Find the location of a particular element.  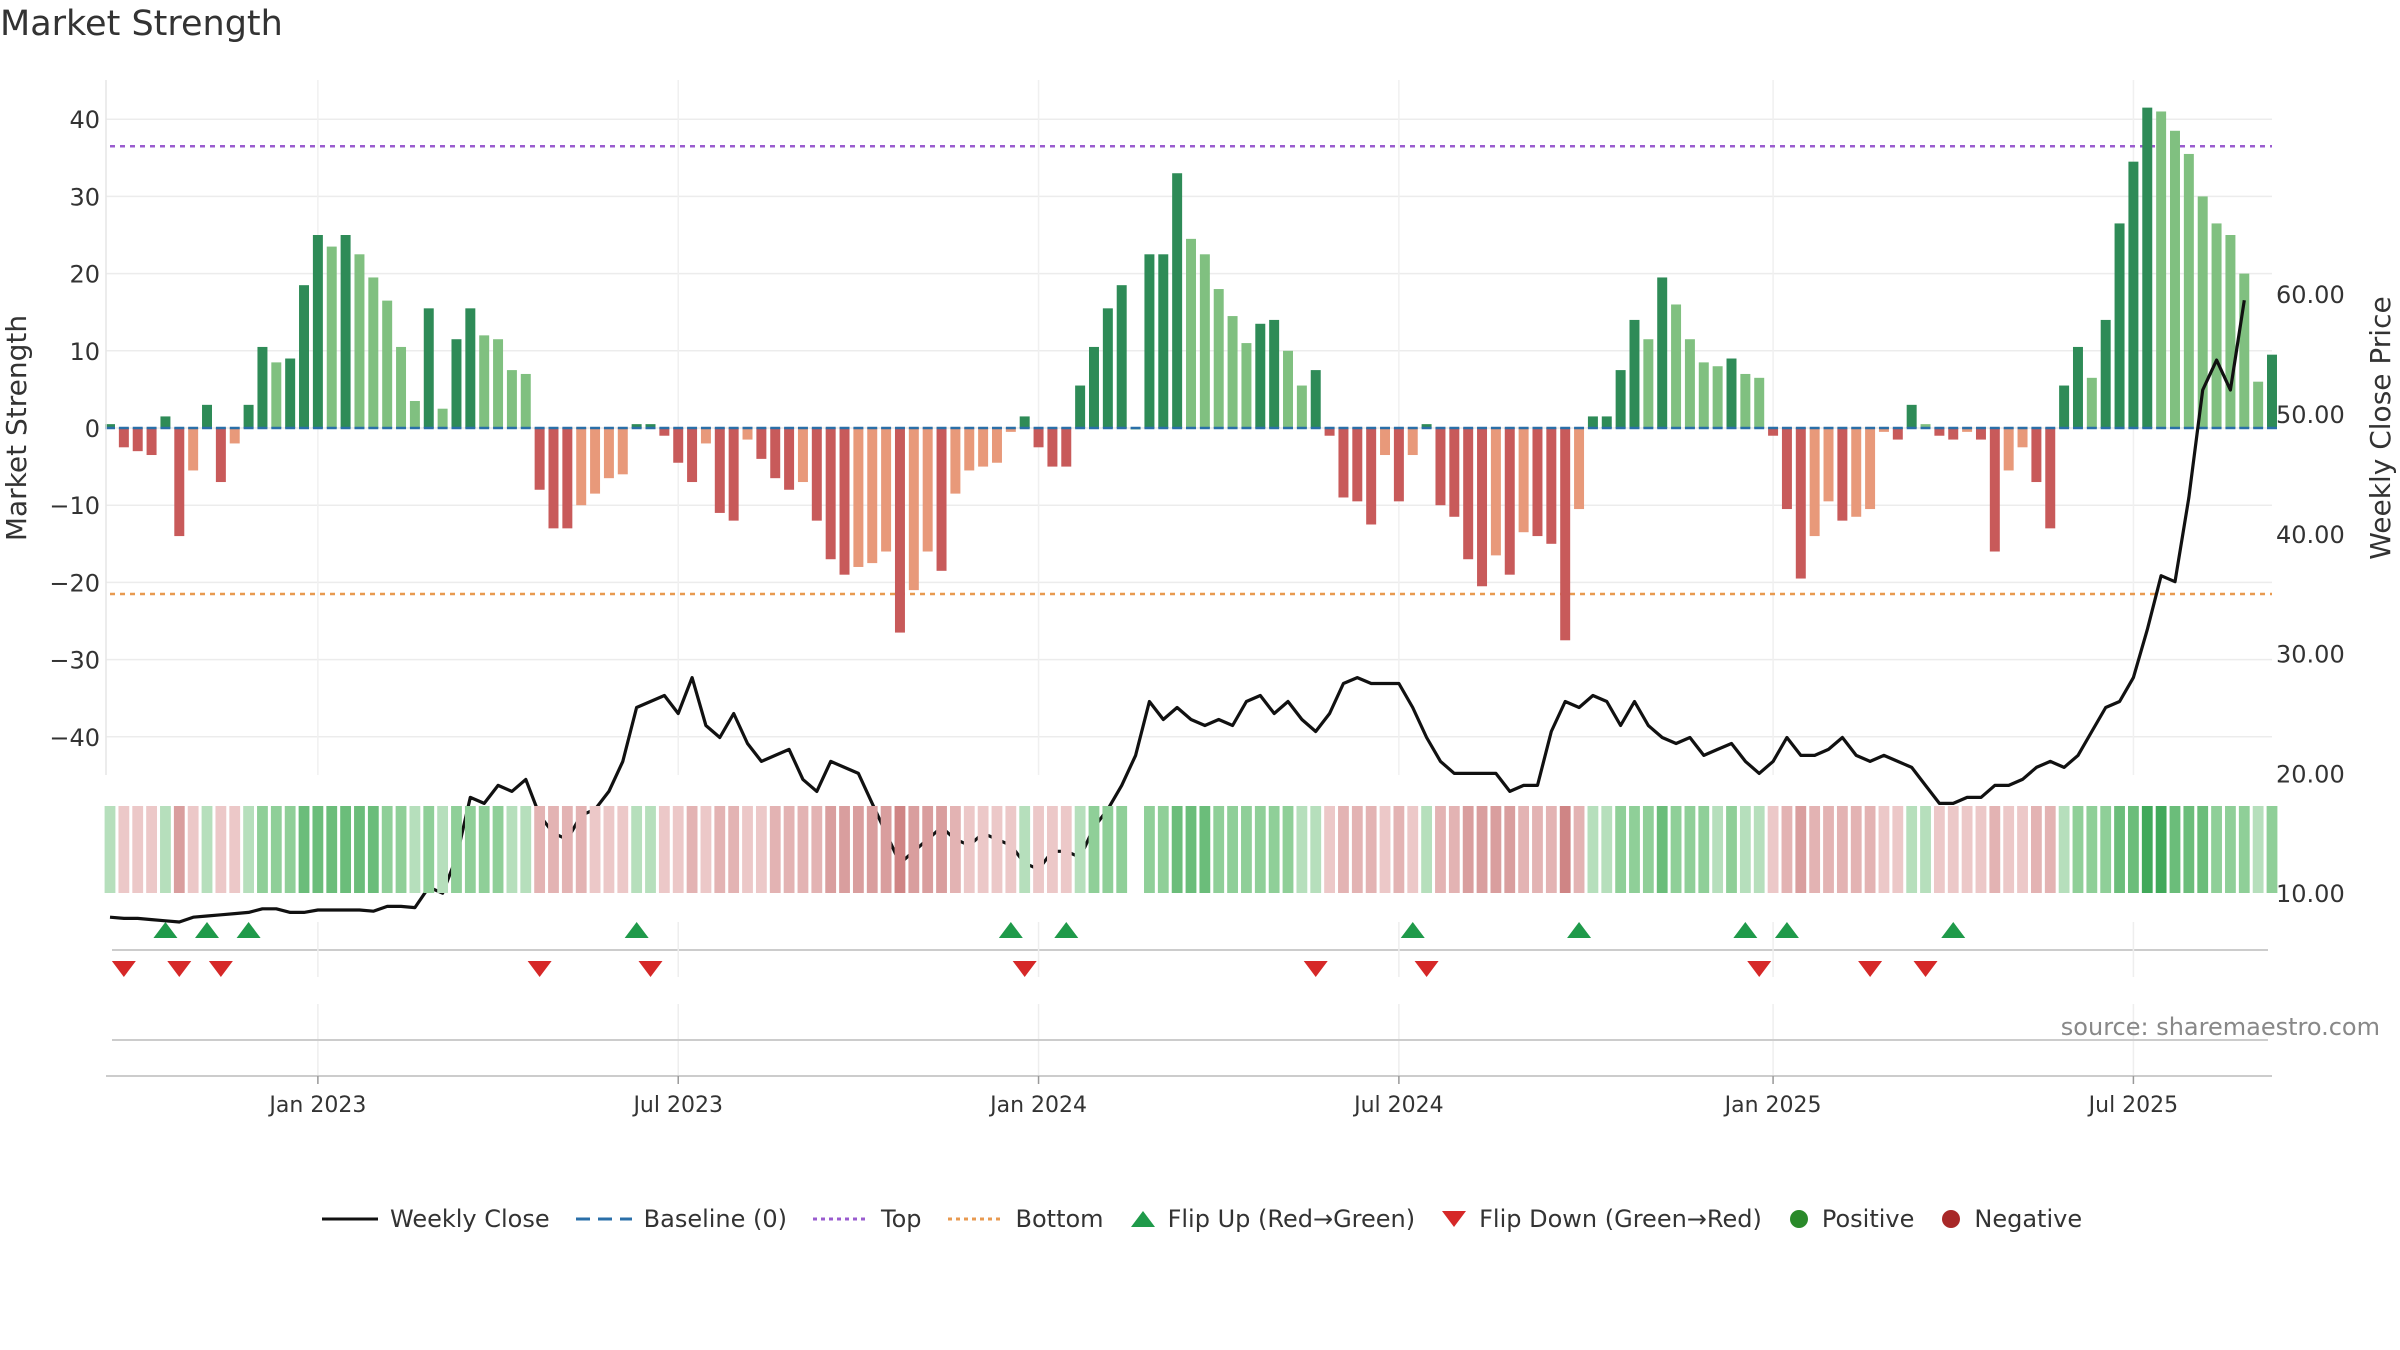

y2-tick-label: 50.00 is located at coordinates (2310, 415).